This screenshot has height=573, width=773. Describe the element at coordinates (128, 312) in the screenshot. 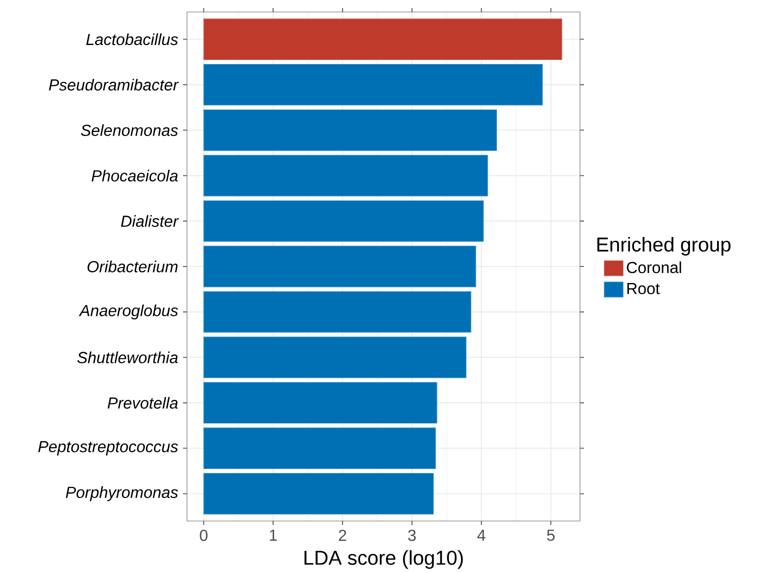

I see `y-tick-label: Anaeroglobus` at that location.